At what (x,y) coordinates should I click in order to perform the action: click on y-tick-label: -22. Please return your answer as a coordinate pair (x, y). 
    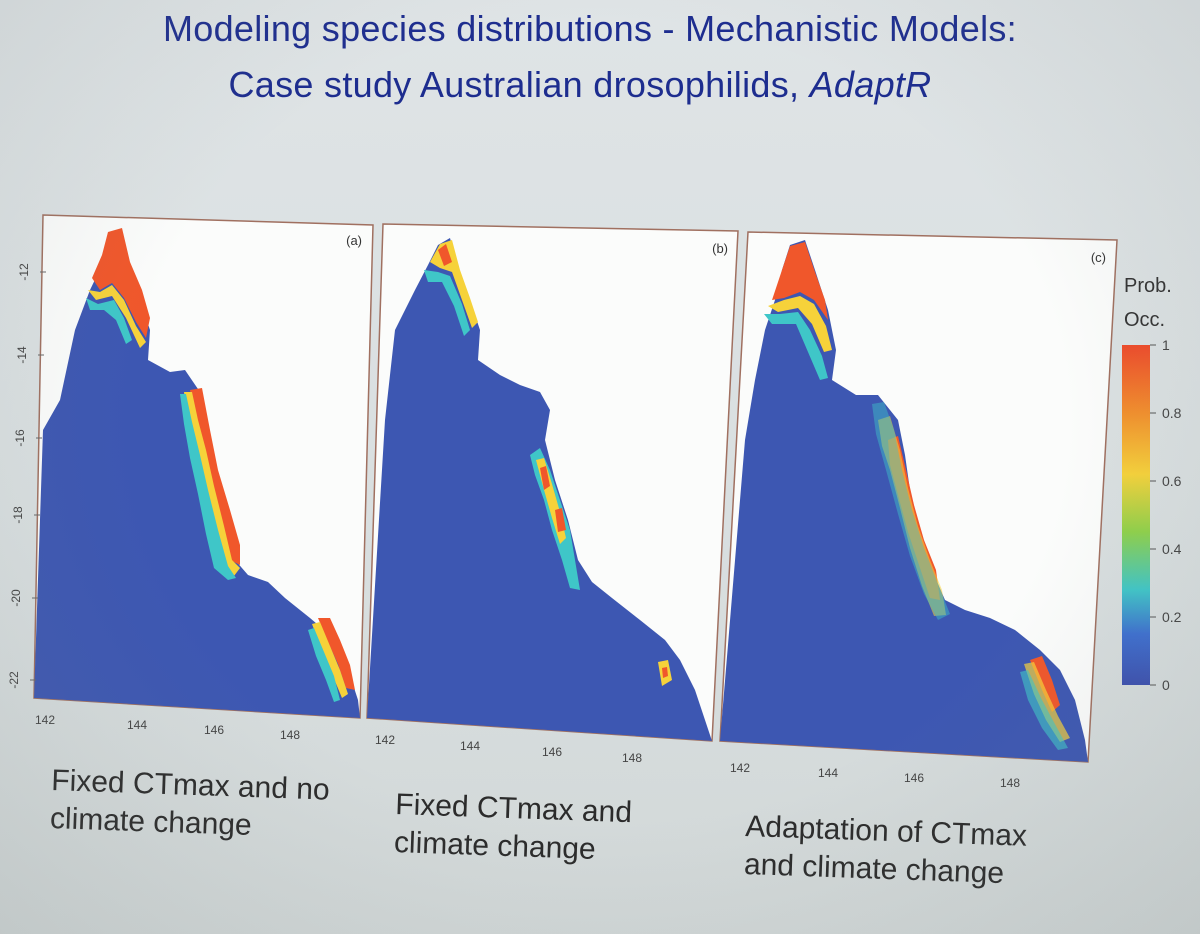
    Looking at the image, I should click on (14, 680).